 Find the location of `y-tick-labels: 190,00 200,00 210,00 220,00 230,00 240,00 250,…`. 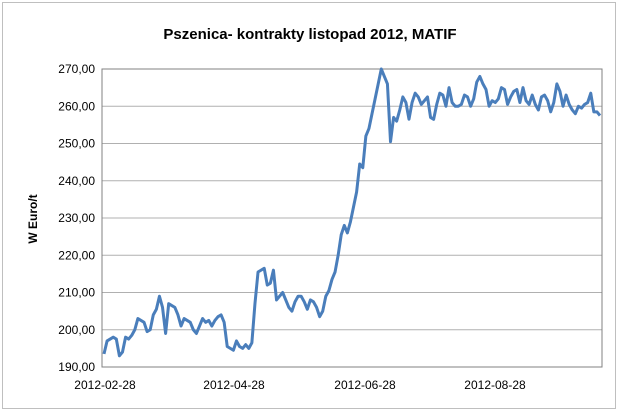

y-tick-labels: 190,00 200,00 210,00 220,00 230,00 240,00 250,… is located at coordinates (76, 218).